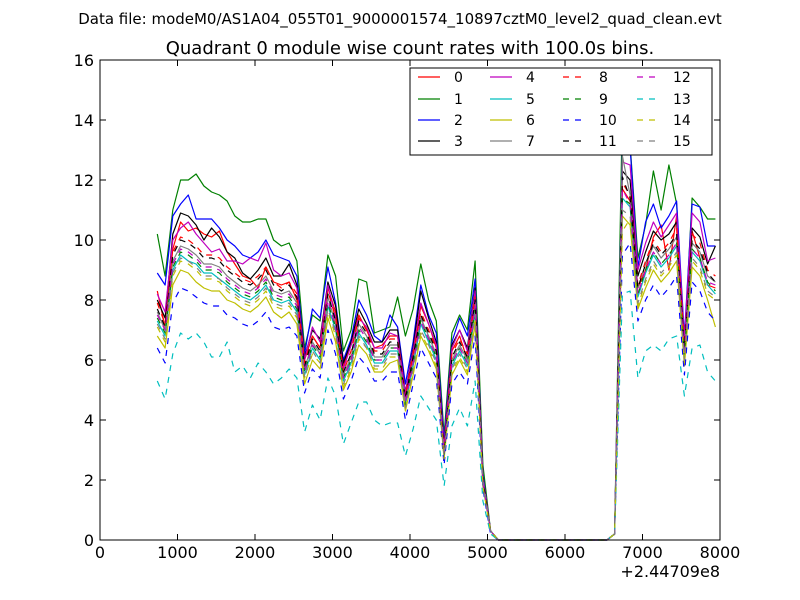  Describe the element at coordinates (458, 100) in the screenshot. I see `legend-label-1: 1` at that location.